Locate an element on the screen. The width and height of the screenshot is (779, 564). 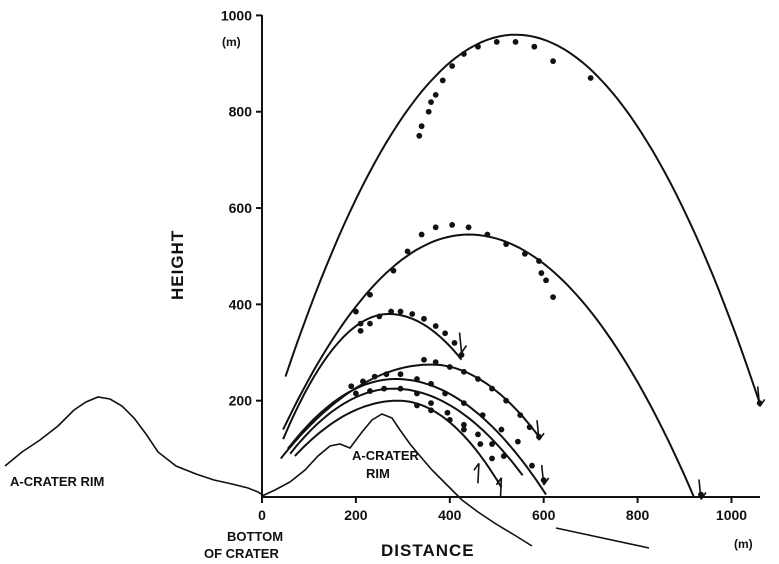
crater-bottom-label-line1: BOTTOM is located at coordinates (255, 536).